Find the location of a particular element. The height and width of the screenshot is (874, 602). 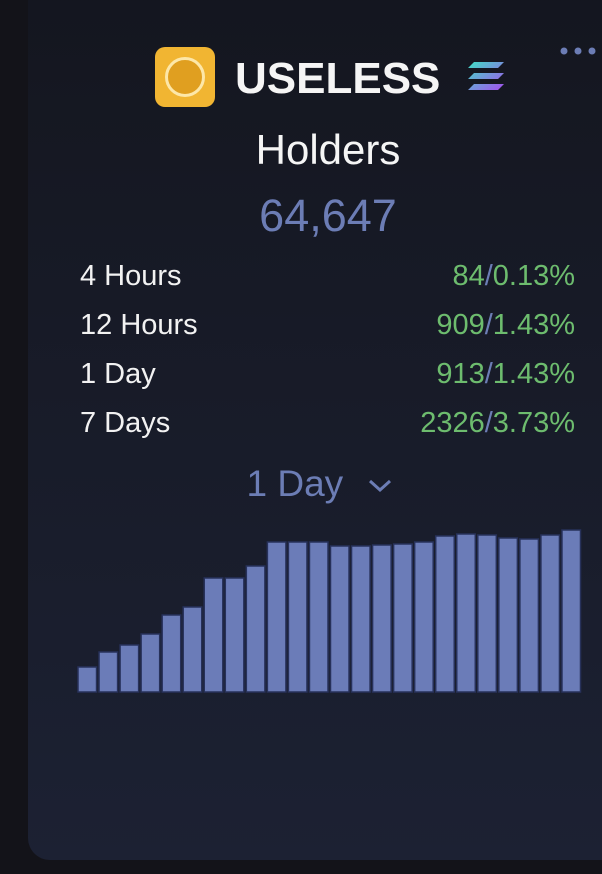

stat-count: 2326 is located at coordinates (452, 423).